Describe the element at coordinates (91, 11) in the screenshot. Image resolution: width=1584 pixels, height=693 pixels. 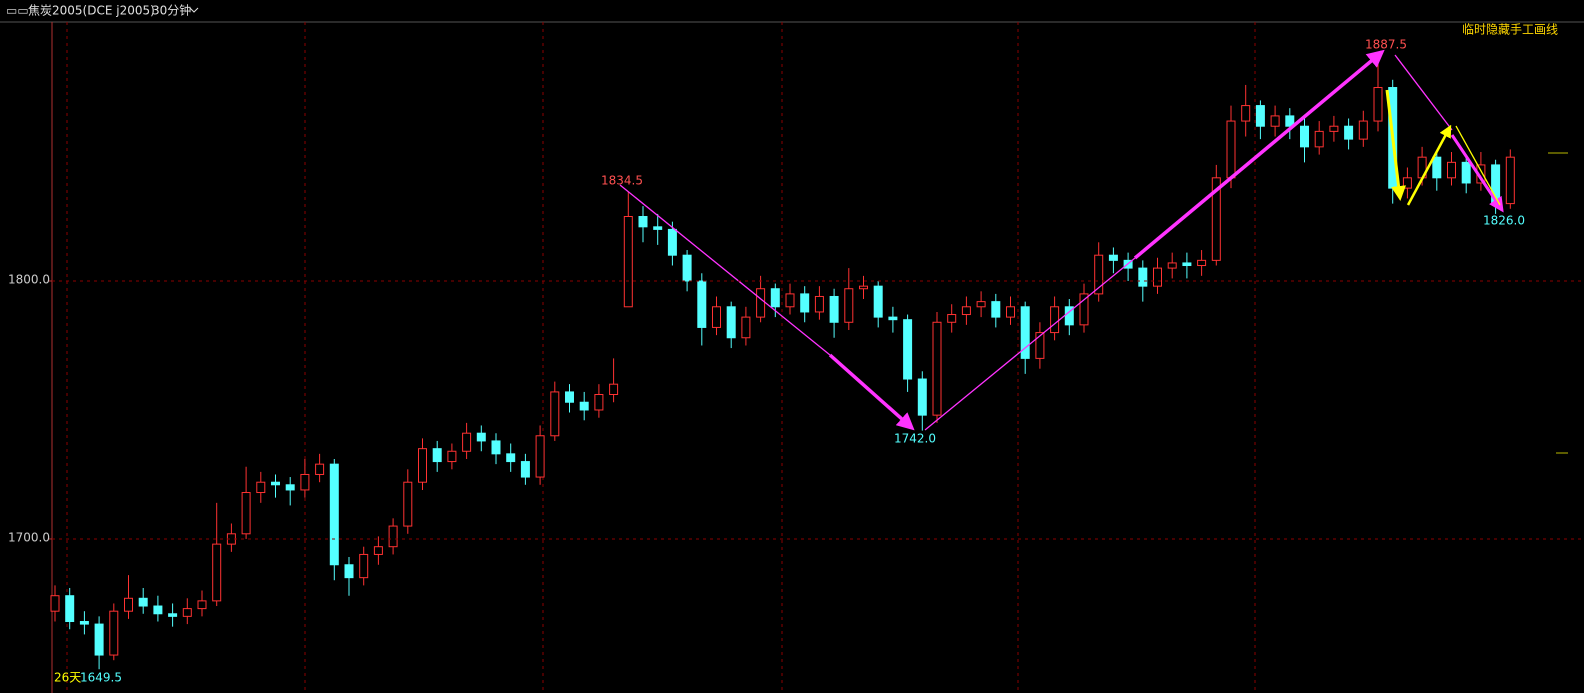
I see `instrument-title: 焦炭2005(DCE j2005)` at that location.